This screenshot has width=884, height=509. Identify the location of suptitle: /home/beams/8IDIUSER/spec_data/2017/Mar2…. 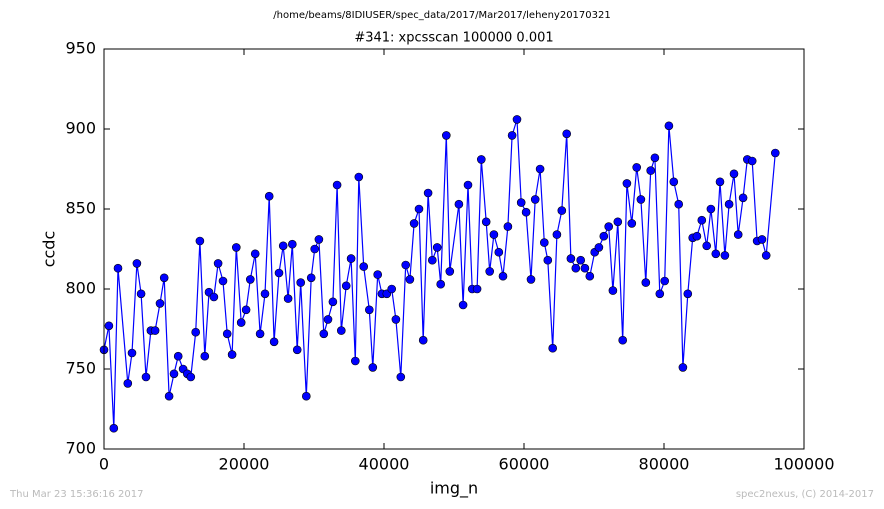
(441, 15).